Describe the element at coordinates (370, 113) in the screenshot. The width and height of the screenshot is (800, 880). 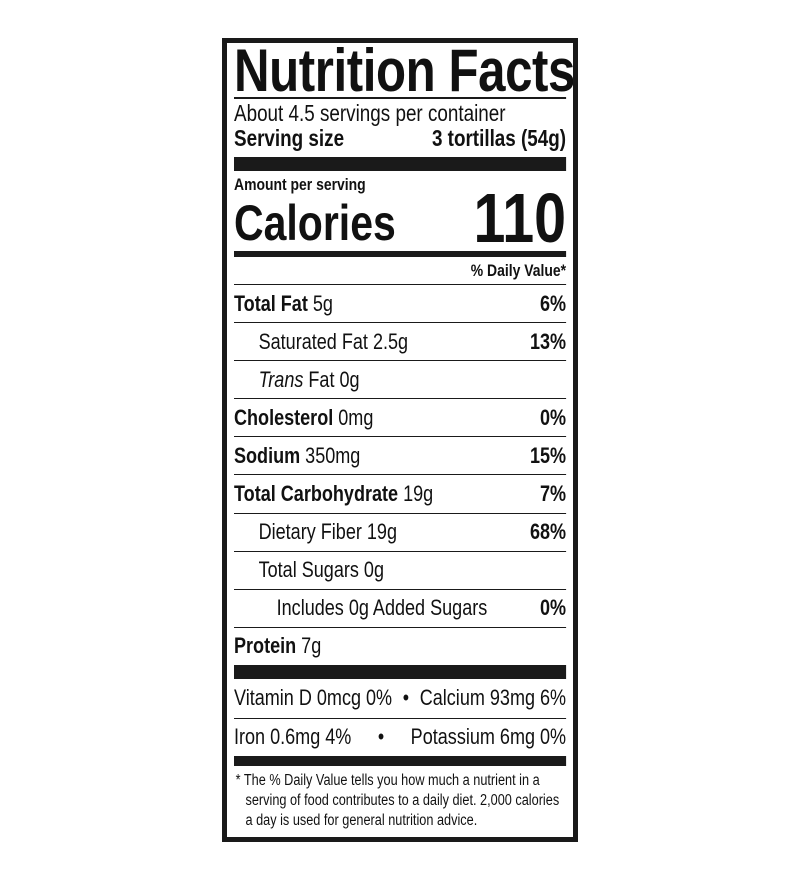
I see `servings-per-container: About 4.5 servings per container` at that location.